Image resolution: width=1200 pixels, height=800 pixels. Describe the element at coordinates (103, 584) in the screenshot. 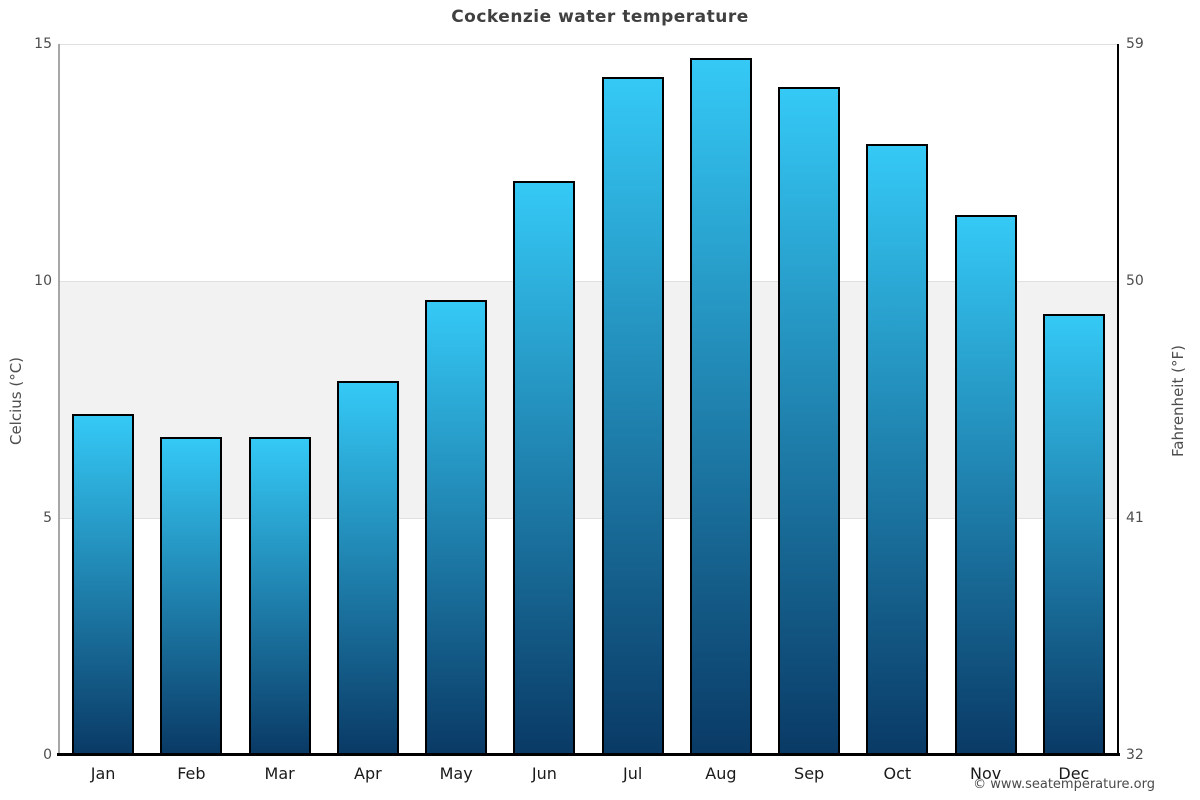

I see `bar-jan` at that location.